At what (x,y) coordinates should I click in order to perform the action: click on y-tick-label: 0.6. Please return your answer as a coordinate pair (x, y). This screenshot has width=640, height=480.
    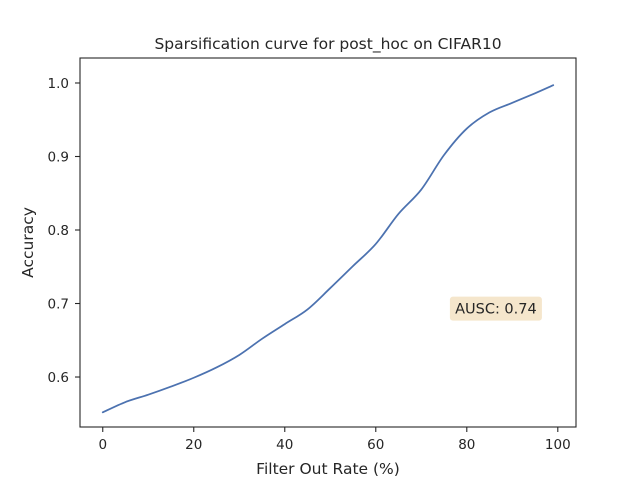
    Looking at the image, I should click on (58, 378).